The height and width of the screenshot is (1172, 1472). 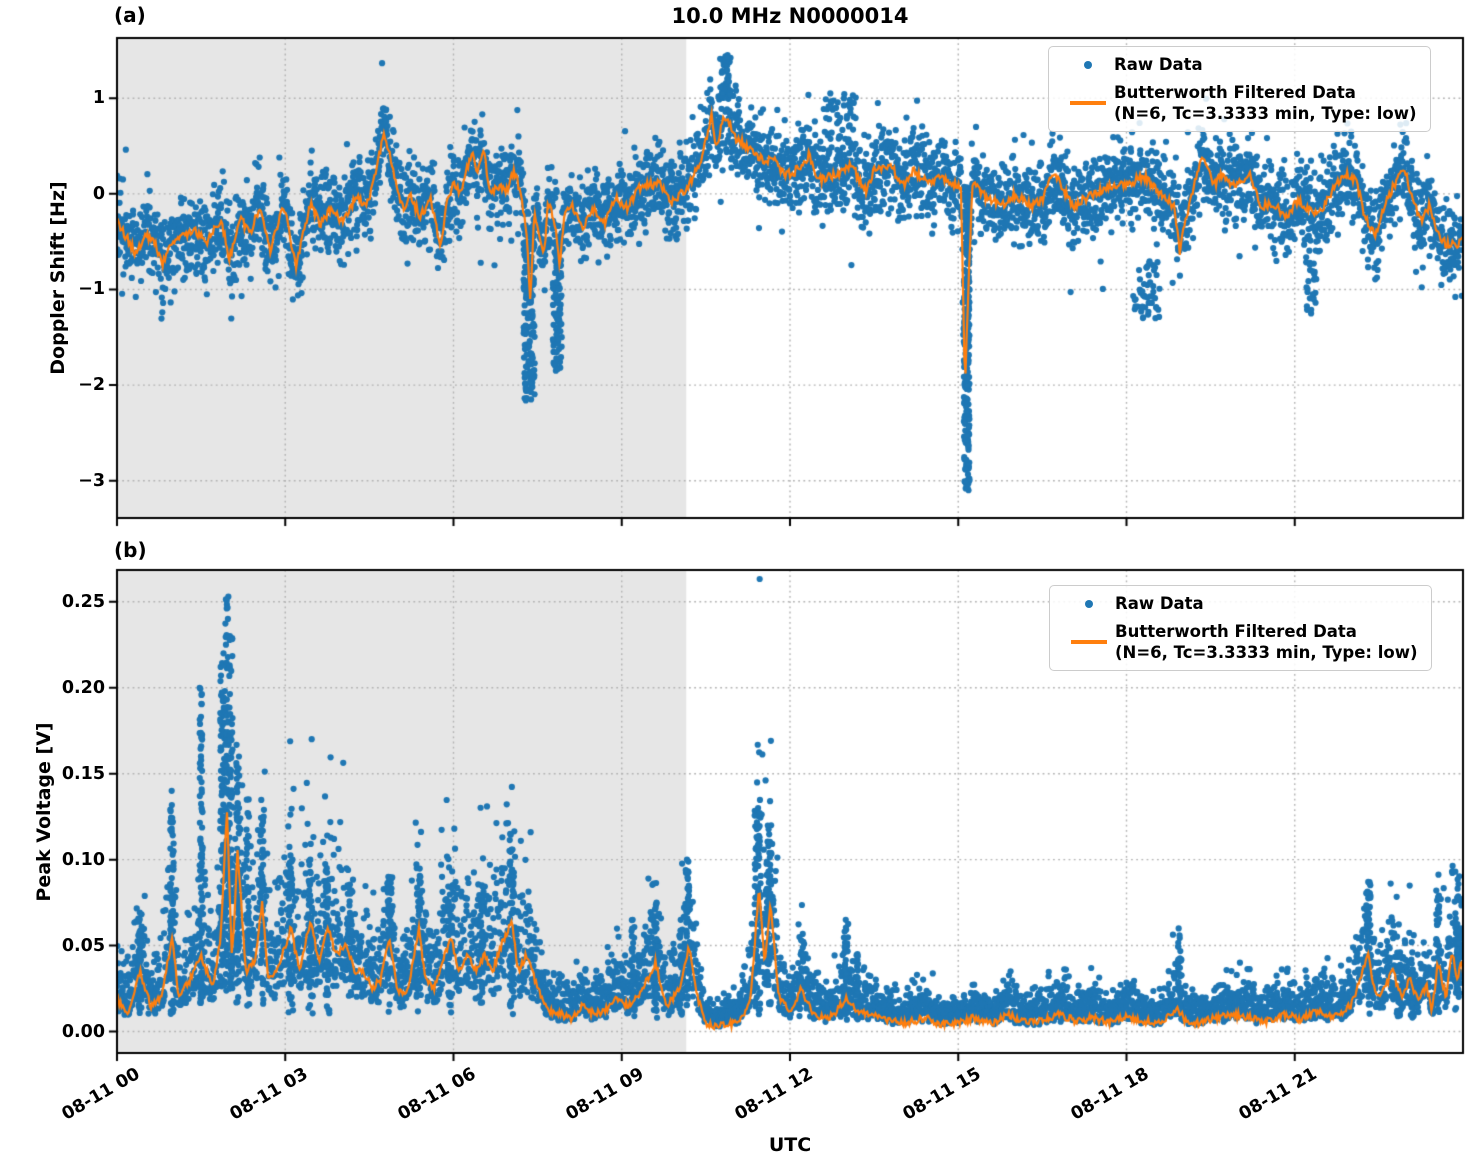 What do you see at coordinates (91, 480) in the screenshot?
I see `y-tick-label: −3` at bounding box center [91, 480].